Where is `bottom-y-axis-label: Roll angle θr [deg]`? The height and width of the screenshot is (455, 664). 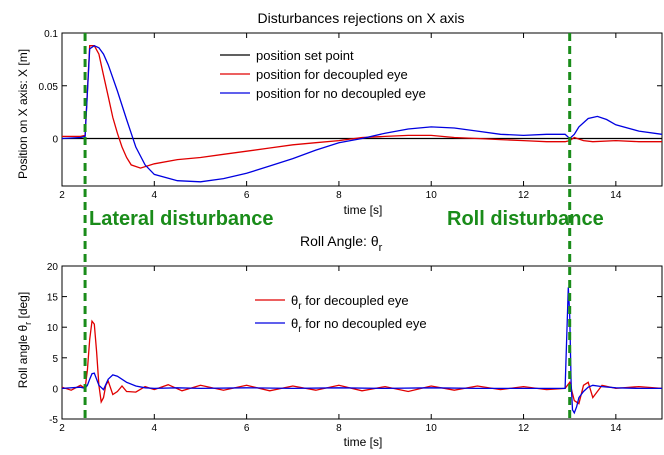 bottom-y-axis-label: Roll angle θr [deg] is located at coordinates (24, 340).